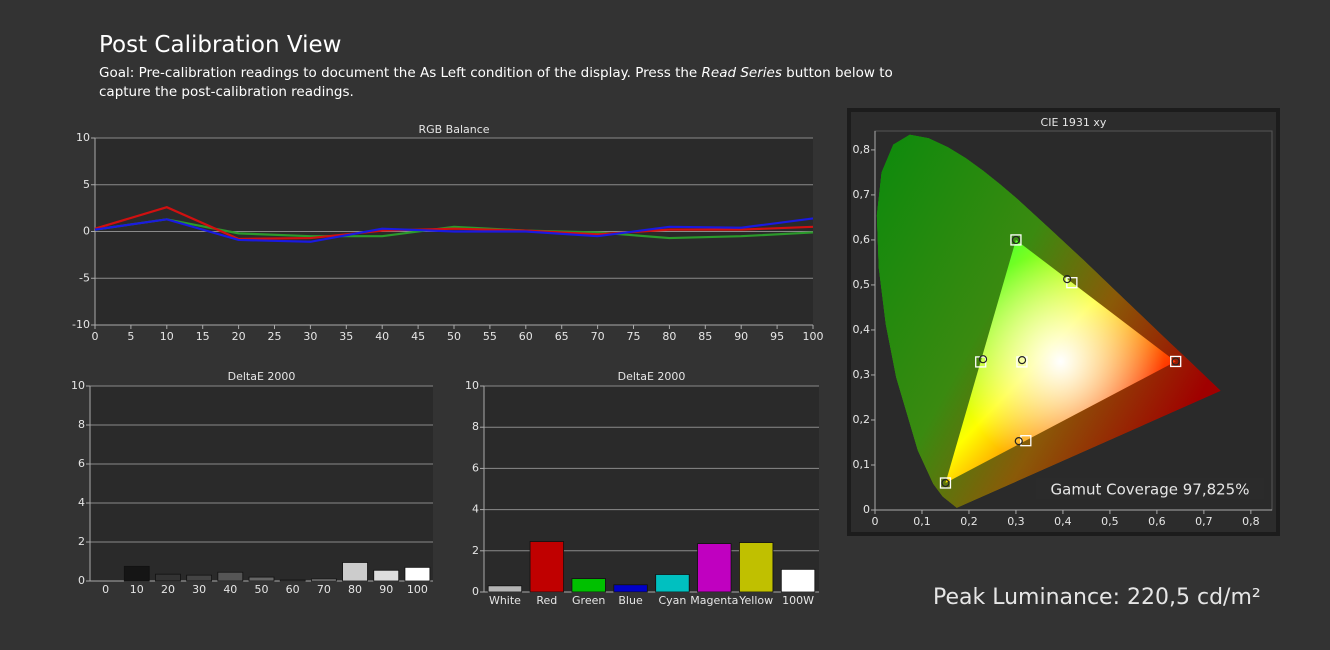  I want to click on y-tick-label: 0,3, so click(862, 374).